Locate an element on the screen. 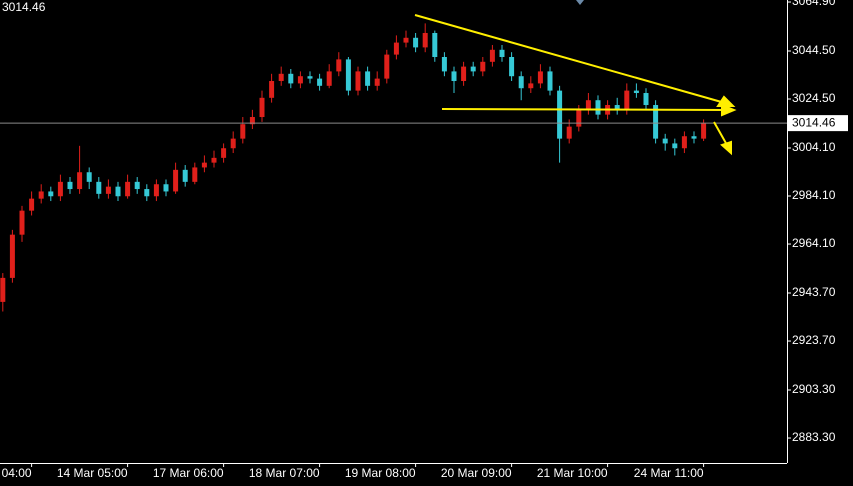 The width and height of the screenshot is (853, 486). x-tick-label: 20 Mar 09:00 is located at coordinates (476, 473).